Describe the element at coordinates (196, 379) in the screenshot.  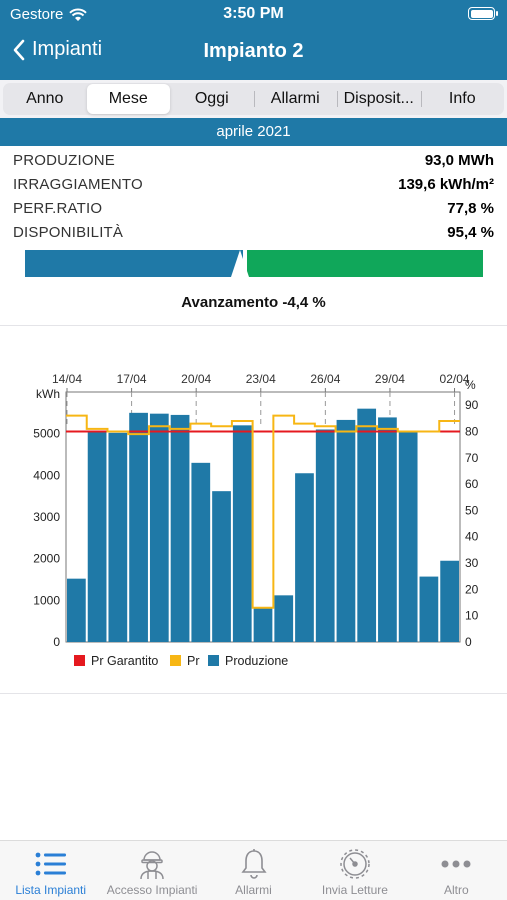
I see `x-tick-label: 20/04` at that location.